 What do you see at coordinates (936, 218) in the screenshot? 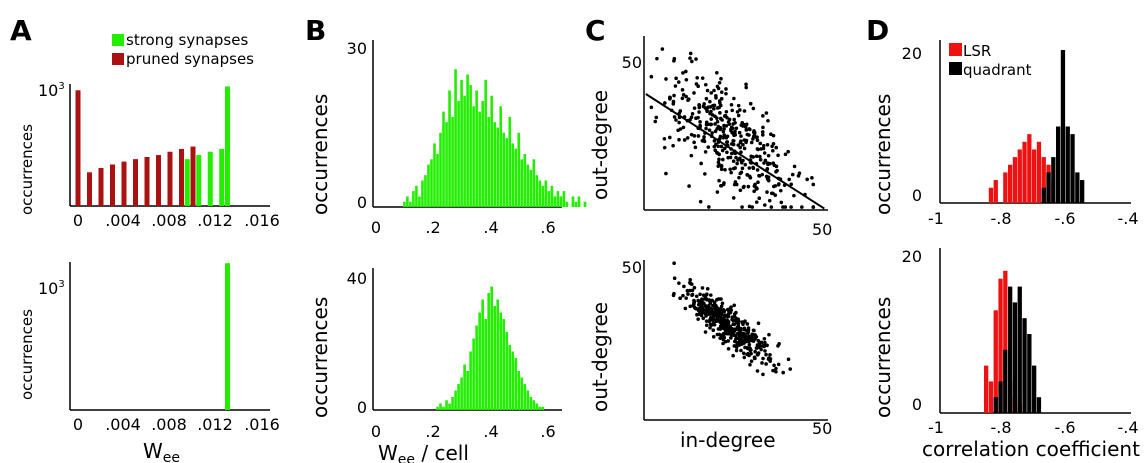
I see `d-top-xtick-0: -1` at bounding box center [936, 218].